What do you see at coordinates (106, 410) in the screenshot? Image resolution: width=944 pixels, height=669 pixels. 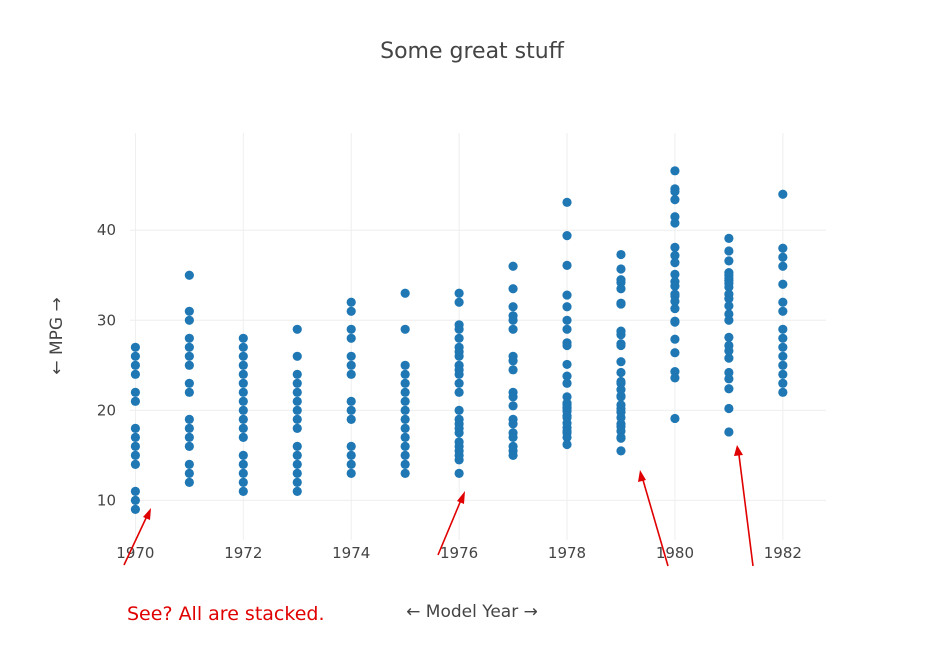 I see `y-tick-label: 20` at bounding box center [106, 410].